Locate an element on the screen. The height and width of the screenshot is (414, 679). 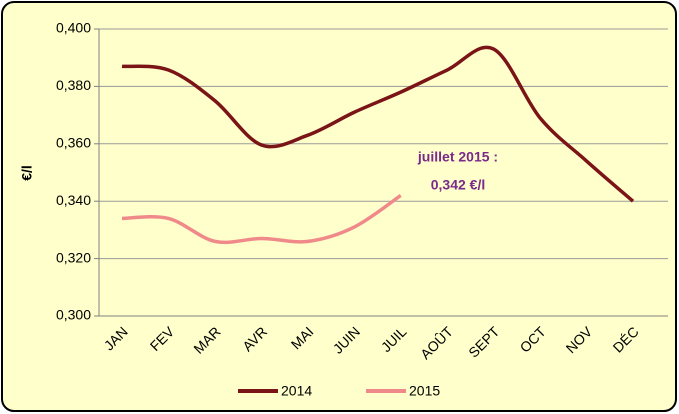
y-axis-label: €/l is located at coordinates (27, 173).